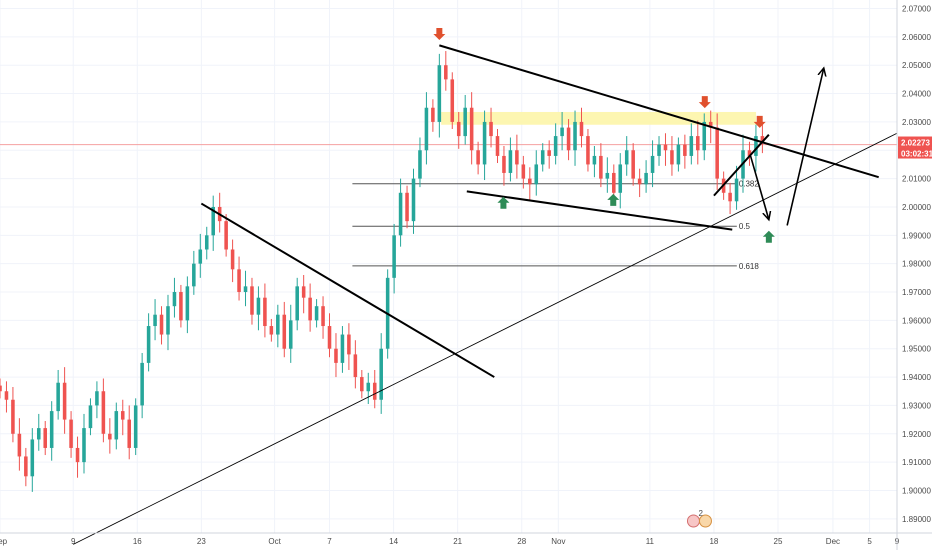 The image size is (932, 555). Describe the element at coordinates (869, 541) in the screenshot. I see `time-tick-label: 5` at that location.